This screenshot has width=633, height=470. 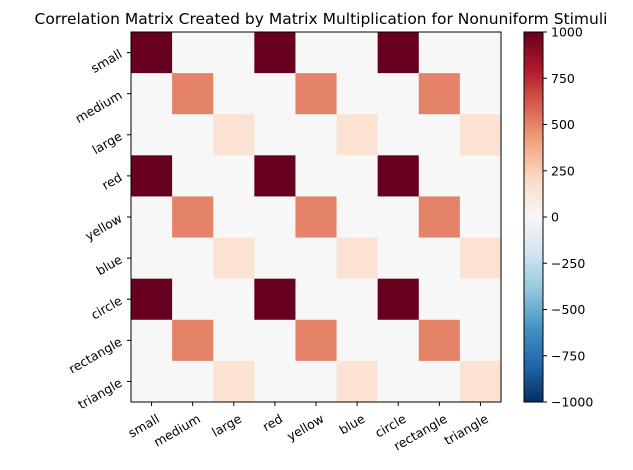 What do you see at coordinates (398, 299) in the screenshot?
I see `heatmap-cell-circle-circle` at bounding box center [398, 299].